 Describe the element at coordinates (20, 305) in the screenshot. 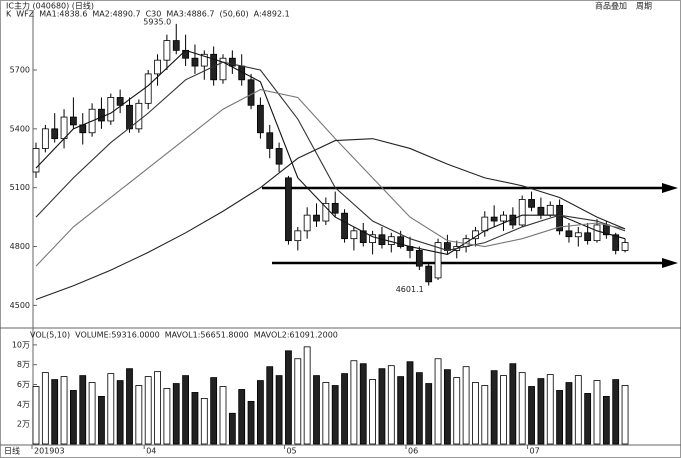

I see `y-tick-label: 4500` at that location.